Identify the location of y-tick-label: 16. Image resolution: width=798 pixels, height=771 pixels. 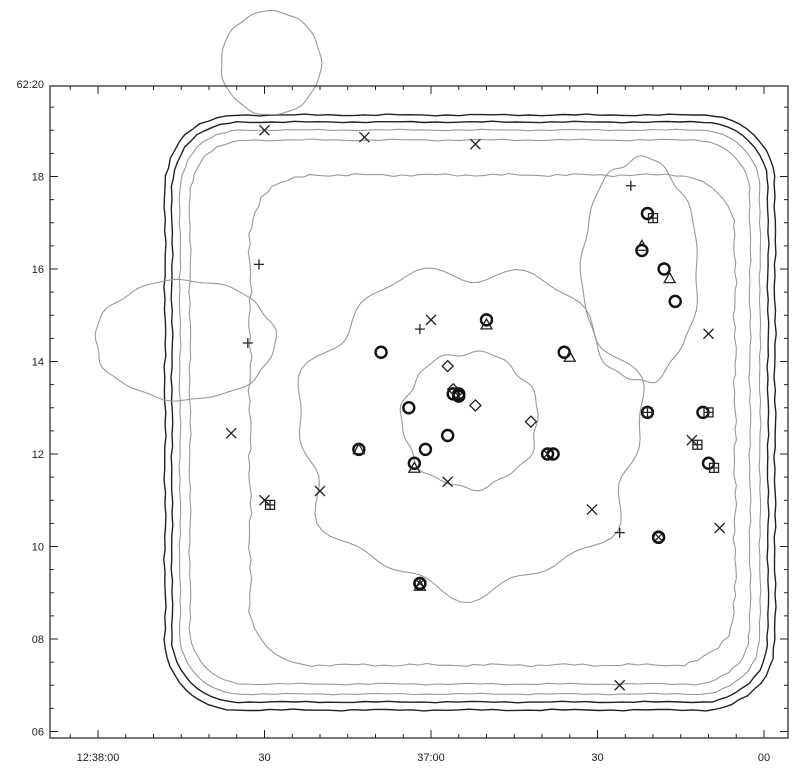
(38, 270).